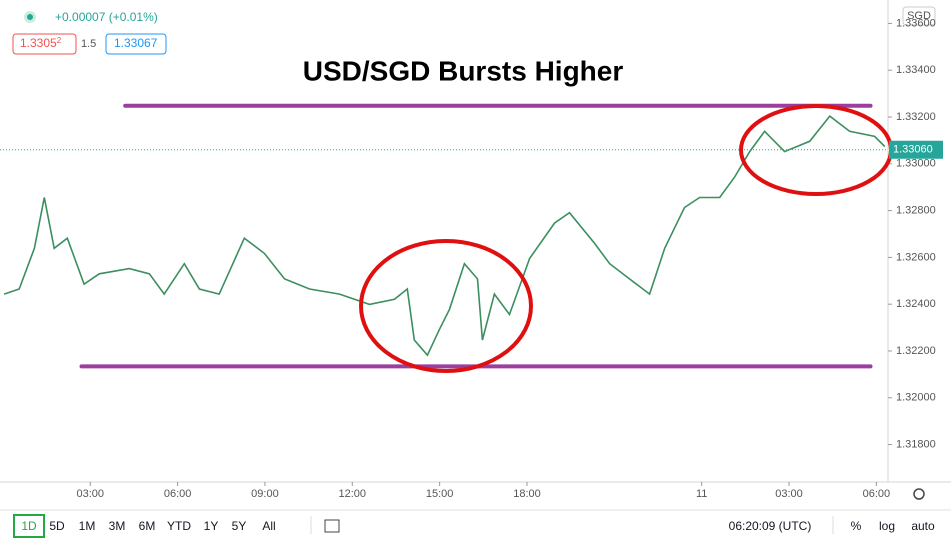 This screenshot has height=538, width=951. What do you see at coordinates (265, 494) in the screenshot?
I see `x-tick-label: 09:00` at bounding box center [265, 494].